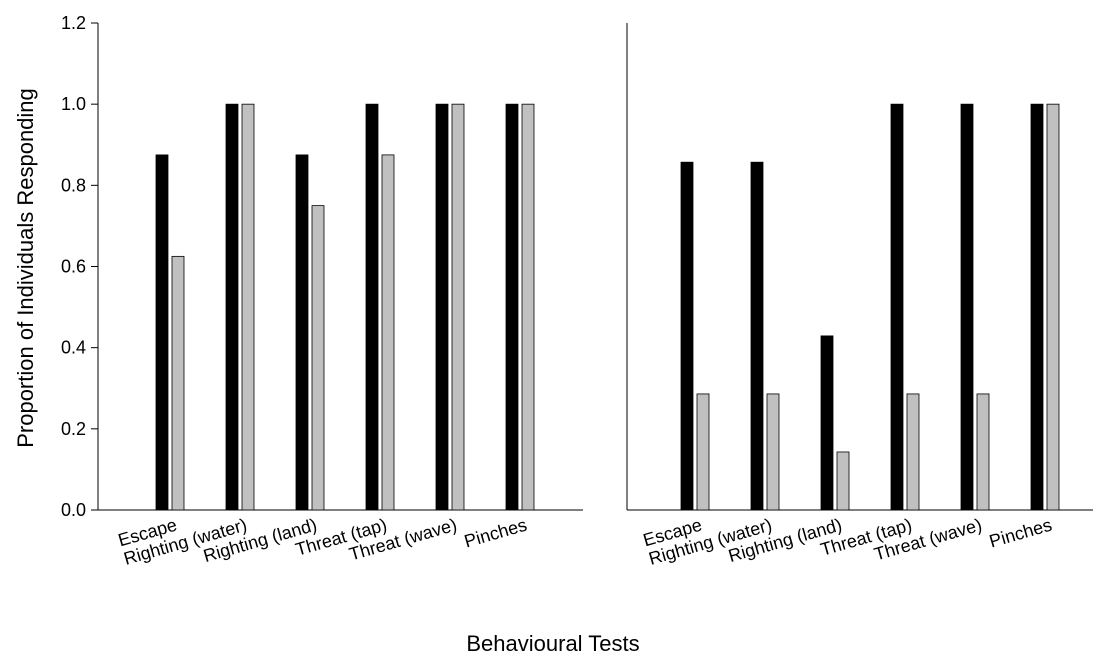 The height and width of the screenshot is (664, 1107). I want to click on left-y-tick-label: 1.2, so click(73, 23).